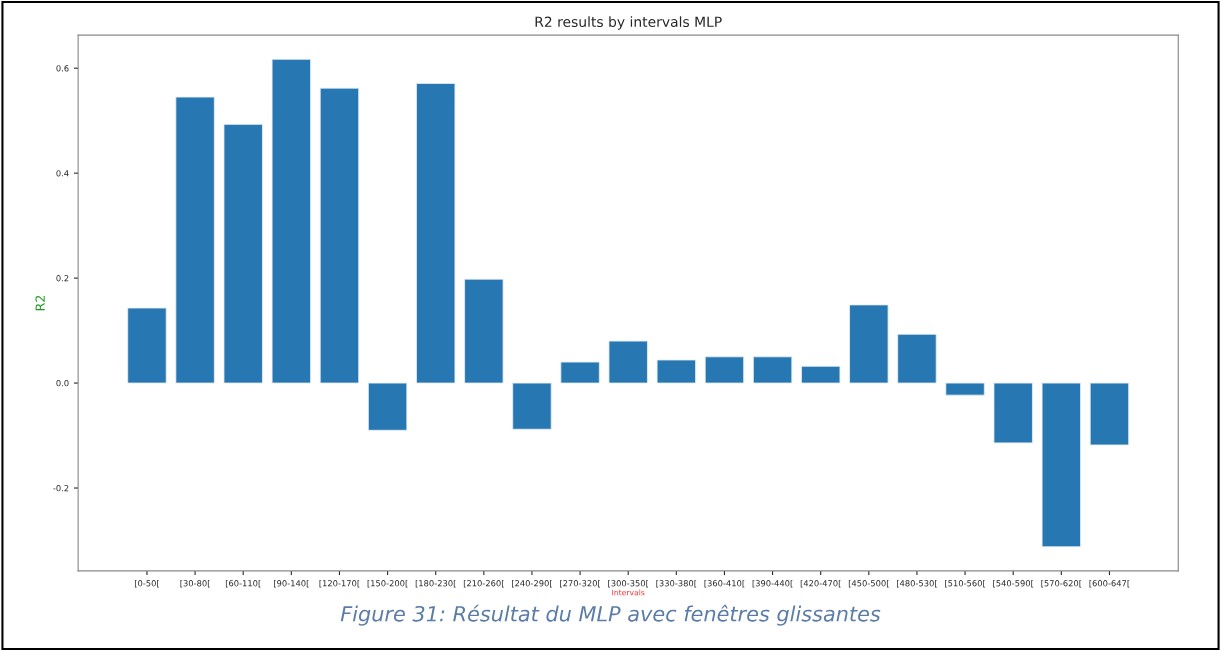 Image resolution: width=1221 pixels, height=651 pixels. Describe the element at coordinates (917, 583) in the screenshot. I see `x-tick-label: [480-530[` at that location.